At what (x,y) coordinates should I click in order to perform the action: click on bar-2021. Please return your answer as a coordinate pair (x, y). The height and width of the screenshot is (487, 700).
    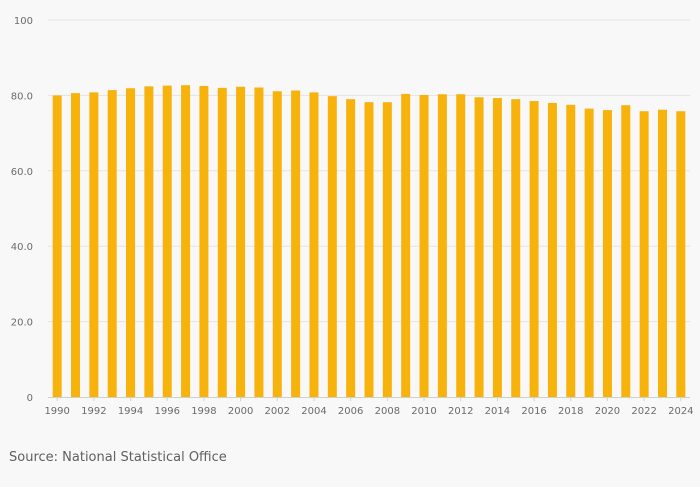
    Looking at the image, I should click on (626, 251).